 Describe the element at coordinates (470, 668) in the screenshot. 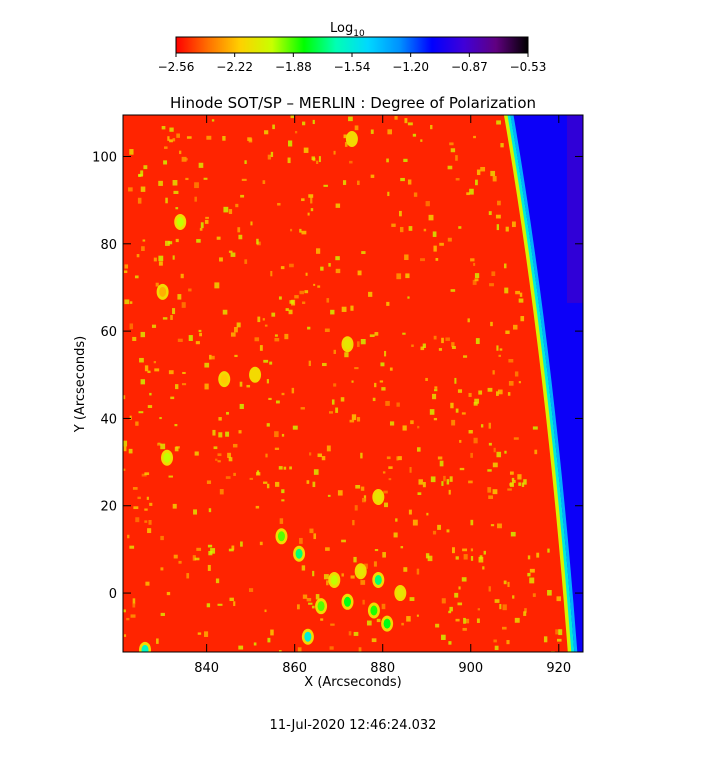

I see `x-tick-label: 900` at that location.